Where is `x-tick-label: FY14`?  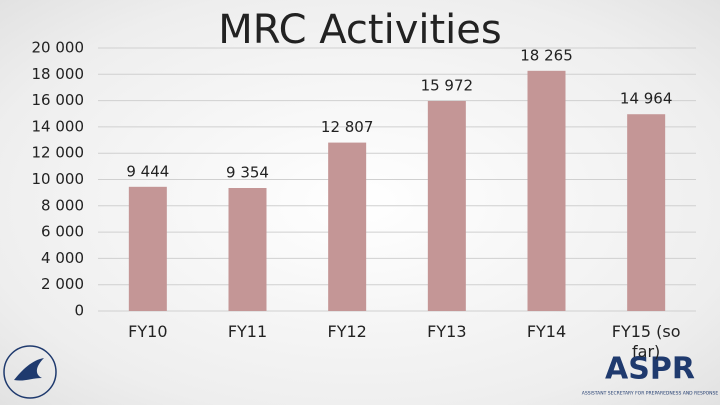
x-tick-label: FY14 is located at coordinates (546, 331).